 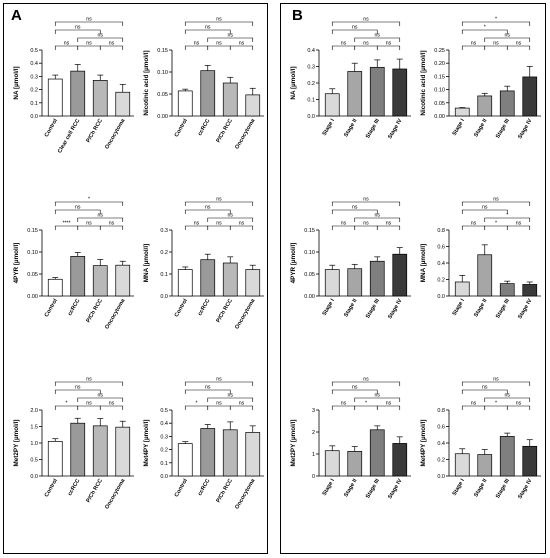 I want to click on y-tick-label: 2, so click(x=313, y=433).